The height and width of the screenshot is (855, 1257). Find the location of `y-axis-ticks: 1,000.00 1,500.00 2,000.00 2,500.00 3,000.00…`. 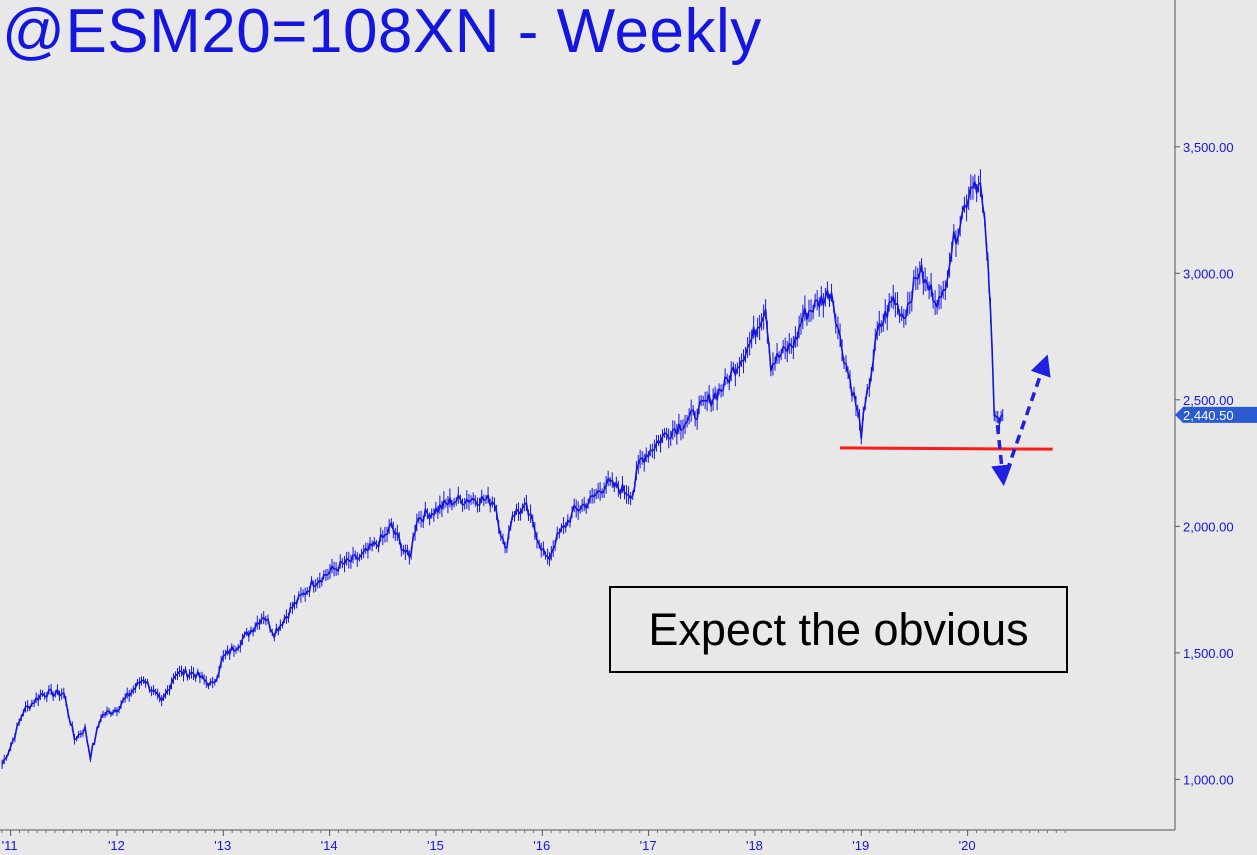

y-axis-ticks: 1,000.00 1,500.00 2,000.00 2,500.00 3,000.00… is located at coordinates (1204, 463).